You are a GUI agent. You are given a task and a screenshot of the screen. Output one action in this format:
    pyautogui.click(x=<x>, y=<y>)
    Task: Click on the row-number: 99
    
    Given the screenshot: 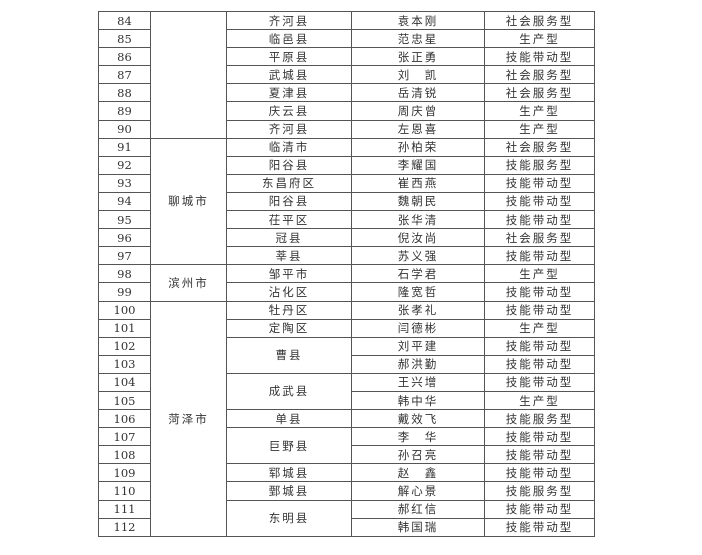 What is the action you would take?
    pyautogui.click(x=124, y=292)
    